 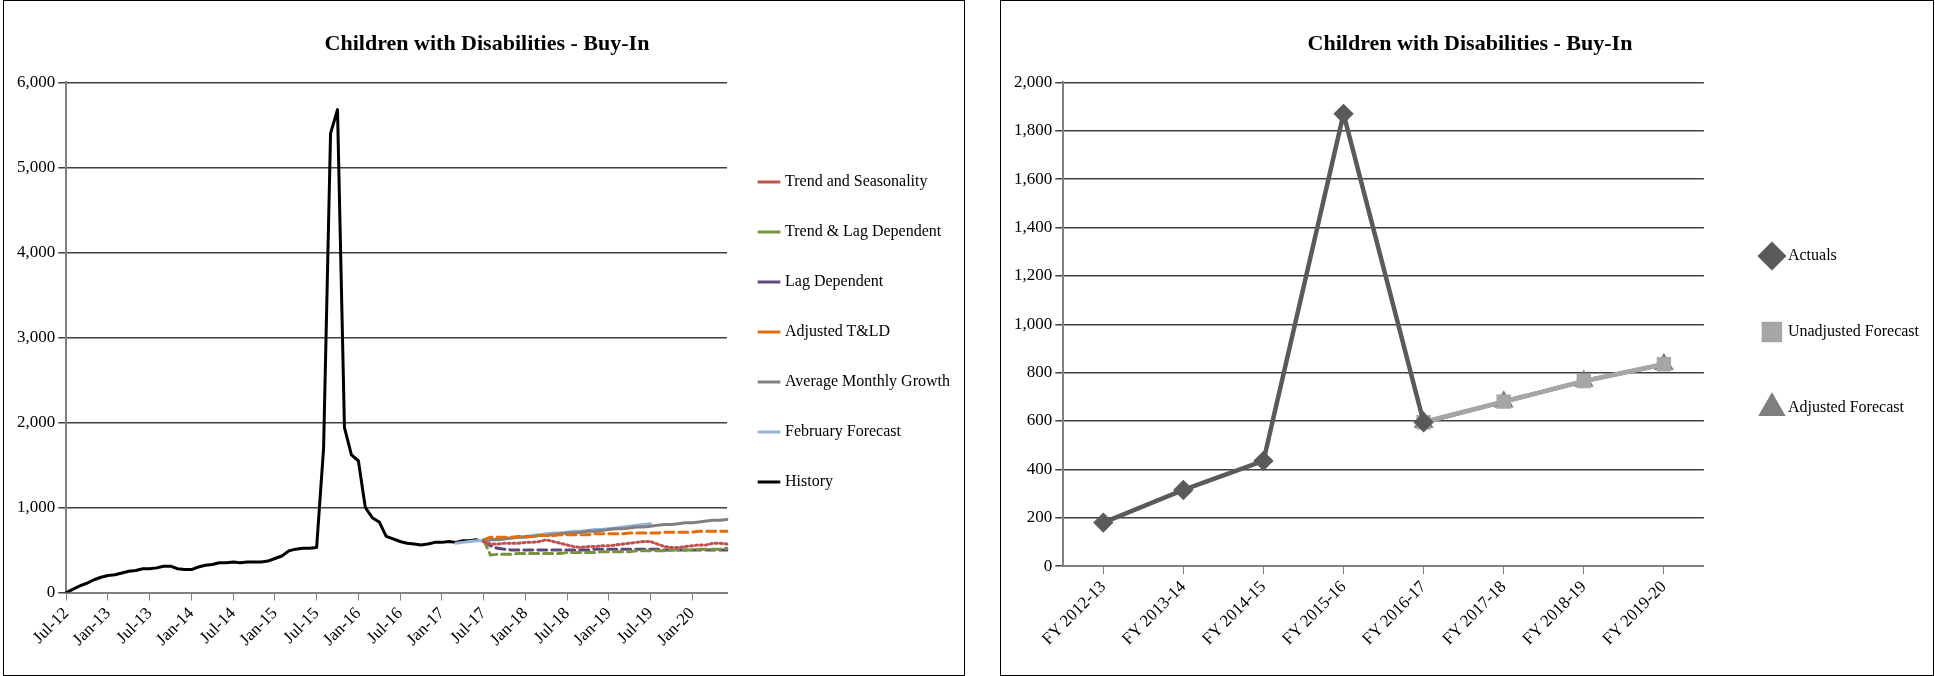 I want to click on y-tick-label: 1,600, so click(x=1033, y=178).